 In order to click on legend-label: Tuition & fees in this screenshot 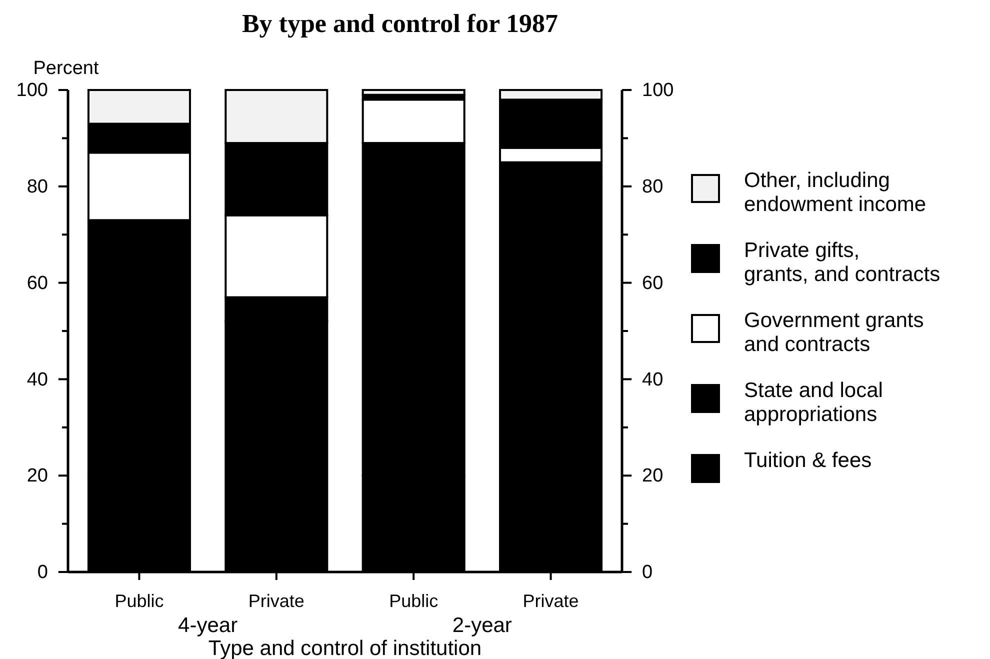, I will do `click(808, 460)`.